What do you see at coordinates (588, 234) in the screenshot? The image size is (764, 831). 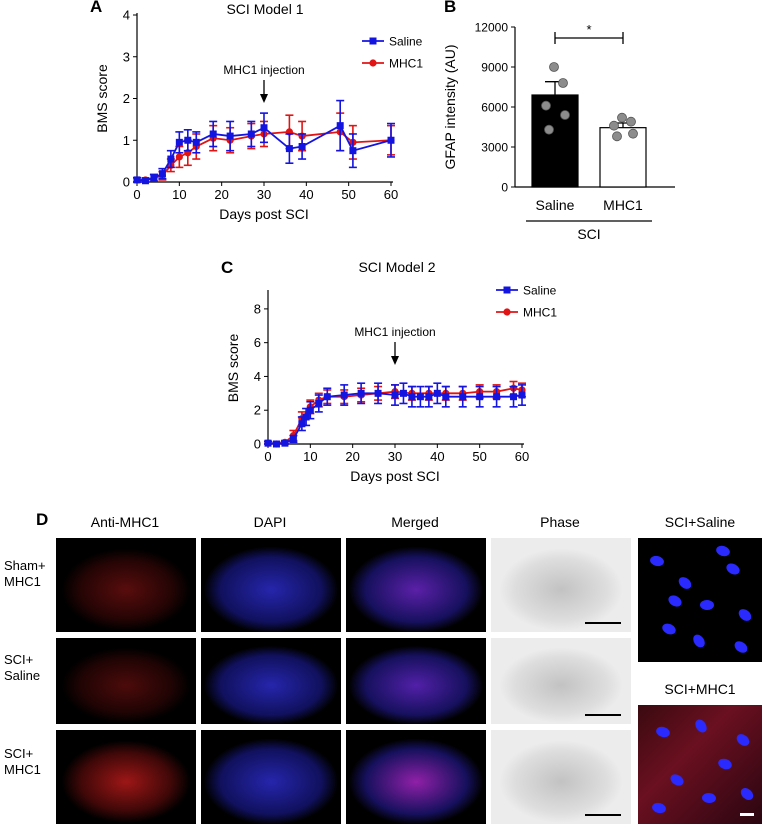 I see `group-label: SCI` at bounding box center [588, 234].